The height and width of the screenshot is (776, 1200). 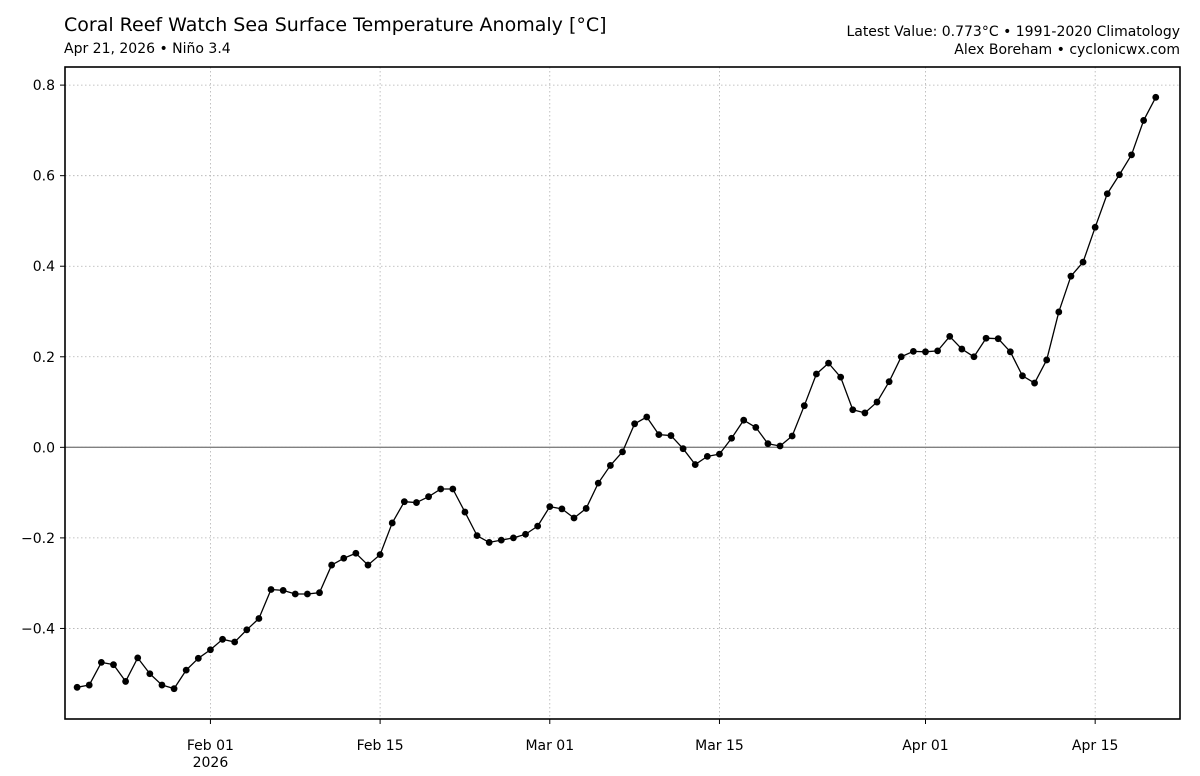 I want to click on x-tick-label: Mar 01, so click(x=549, y=746).